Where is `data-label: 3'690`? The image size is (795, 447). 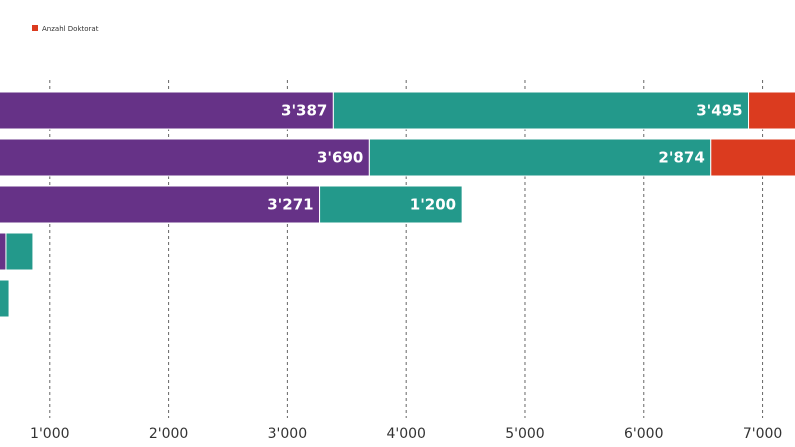 data-label: 3'690 is located at coordinates (340, 158).